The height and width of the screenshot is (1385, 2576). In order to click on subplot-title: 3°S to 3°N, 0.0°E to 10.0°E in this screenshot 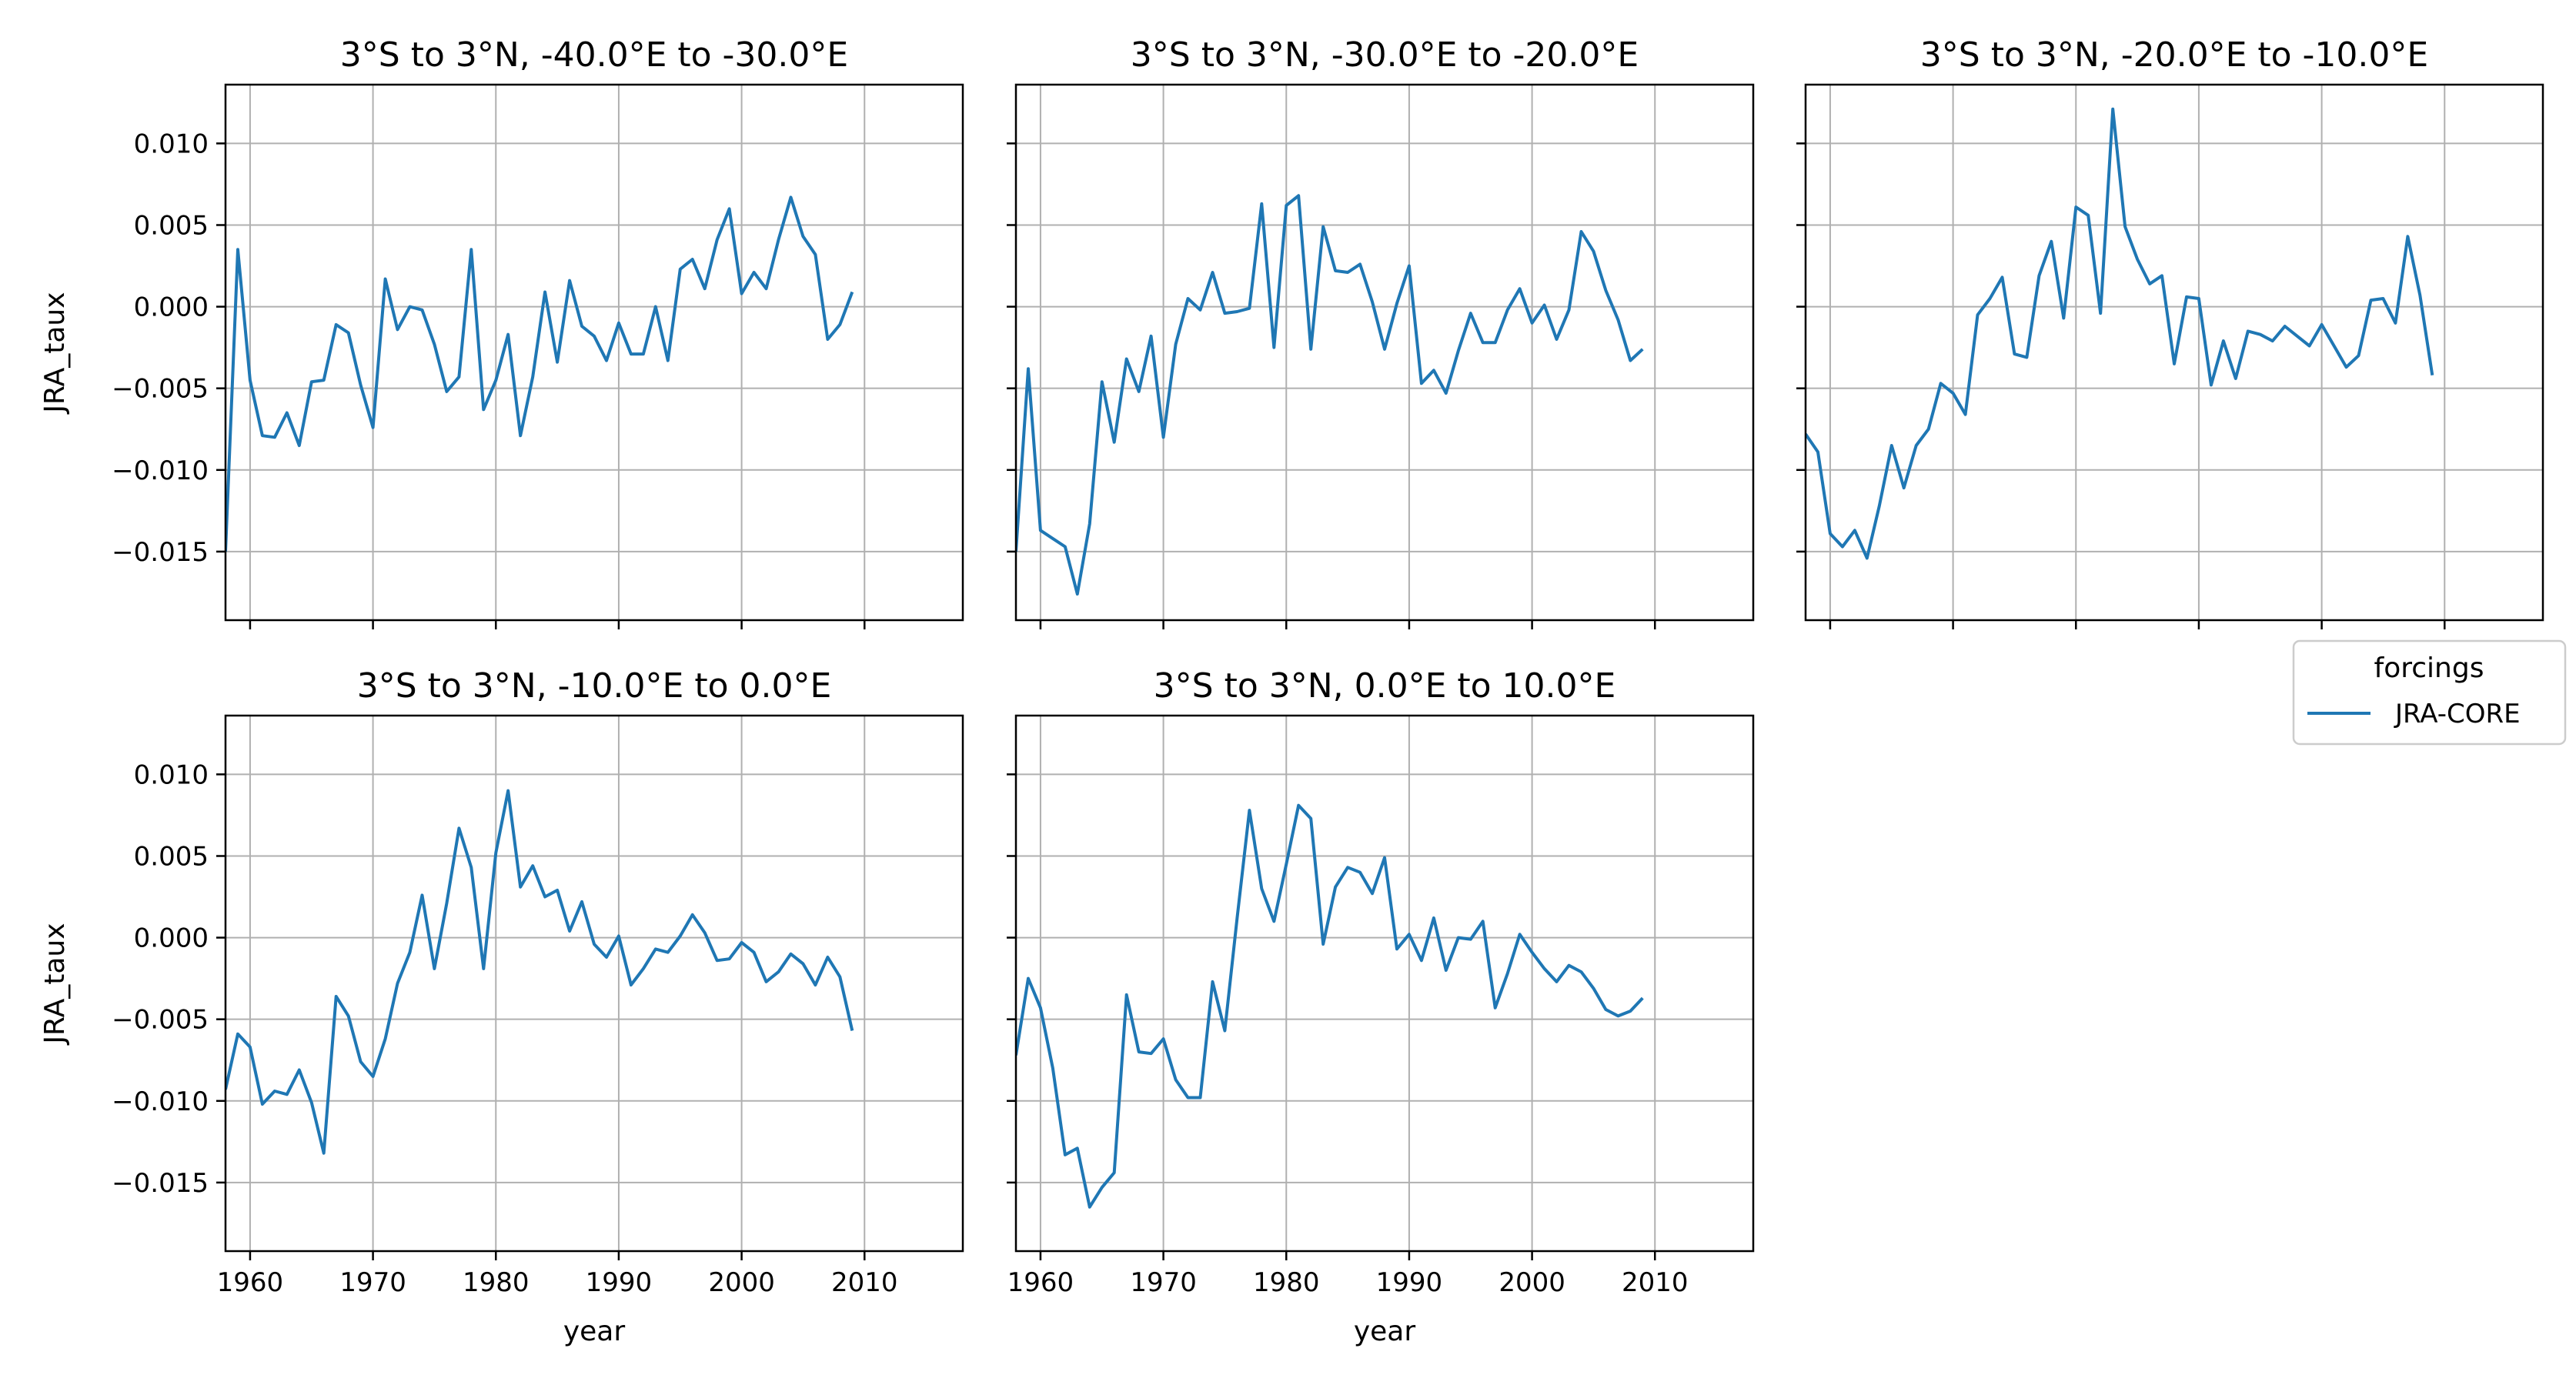, I will do `click(1385, 686)`.